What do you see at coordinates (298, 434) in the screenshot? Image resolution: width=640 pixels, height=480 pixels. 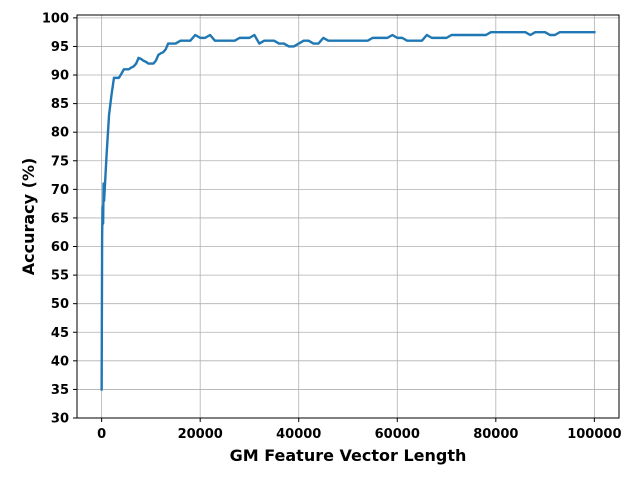 I see `x-tick-label: 40000` at bounding box center [298, 434].